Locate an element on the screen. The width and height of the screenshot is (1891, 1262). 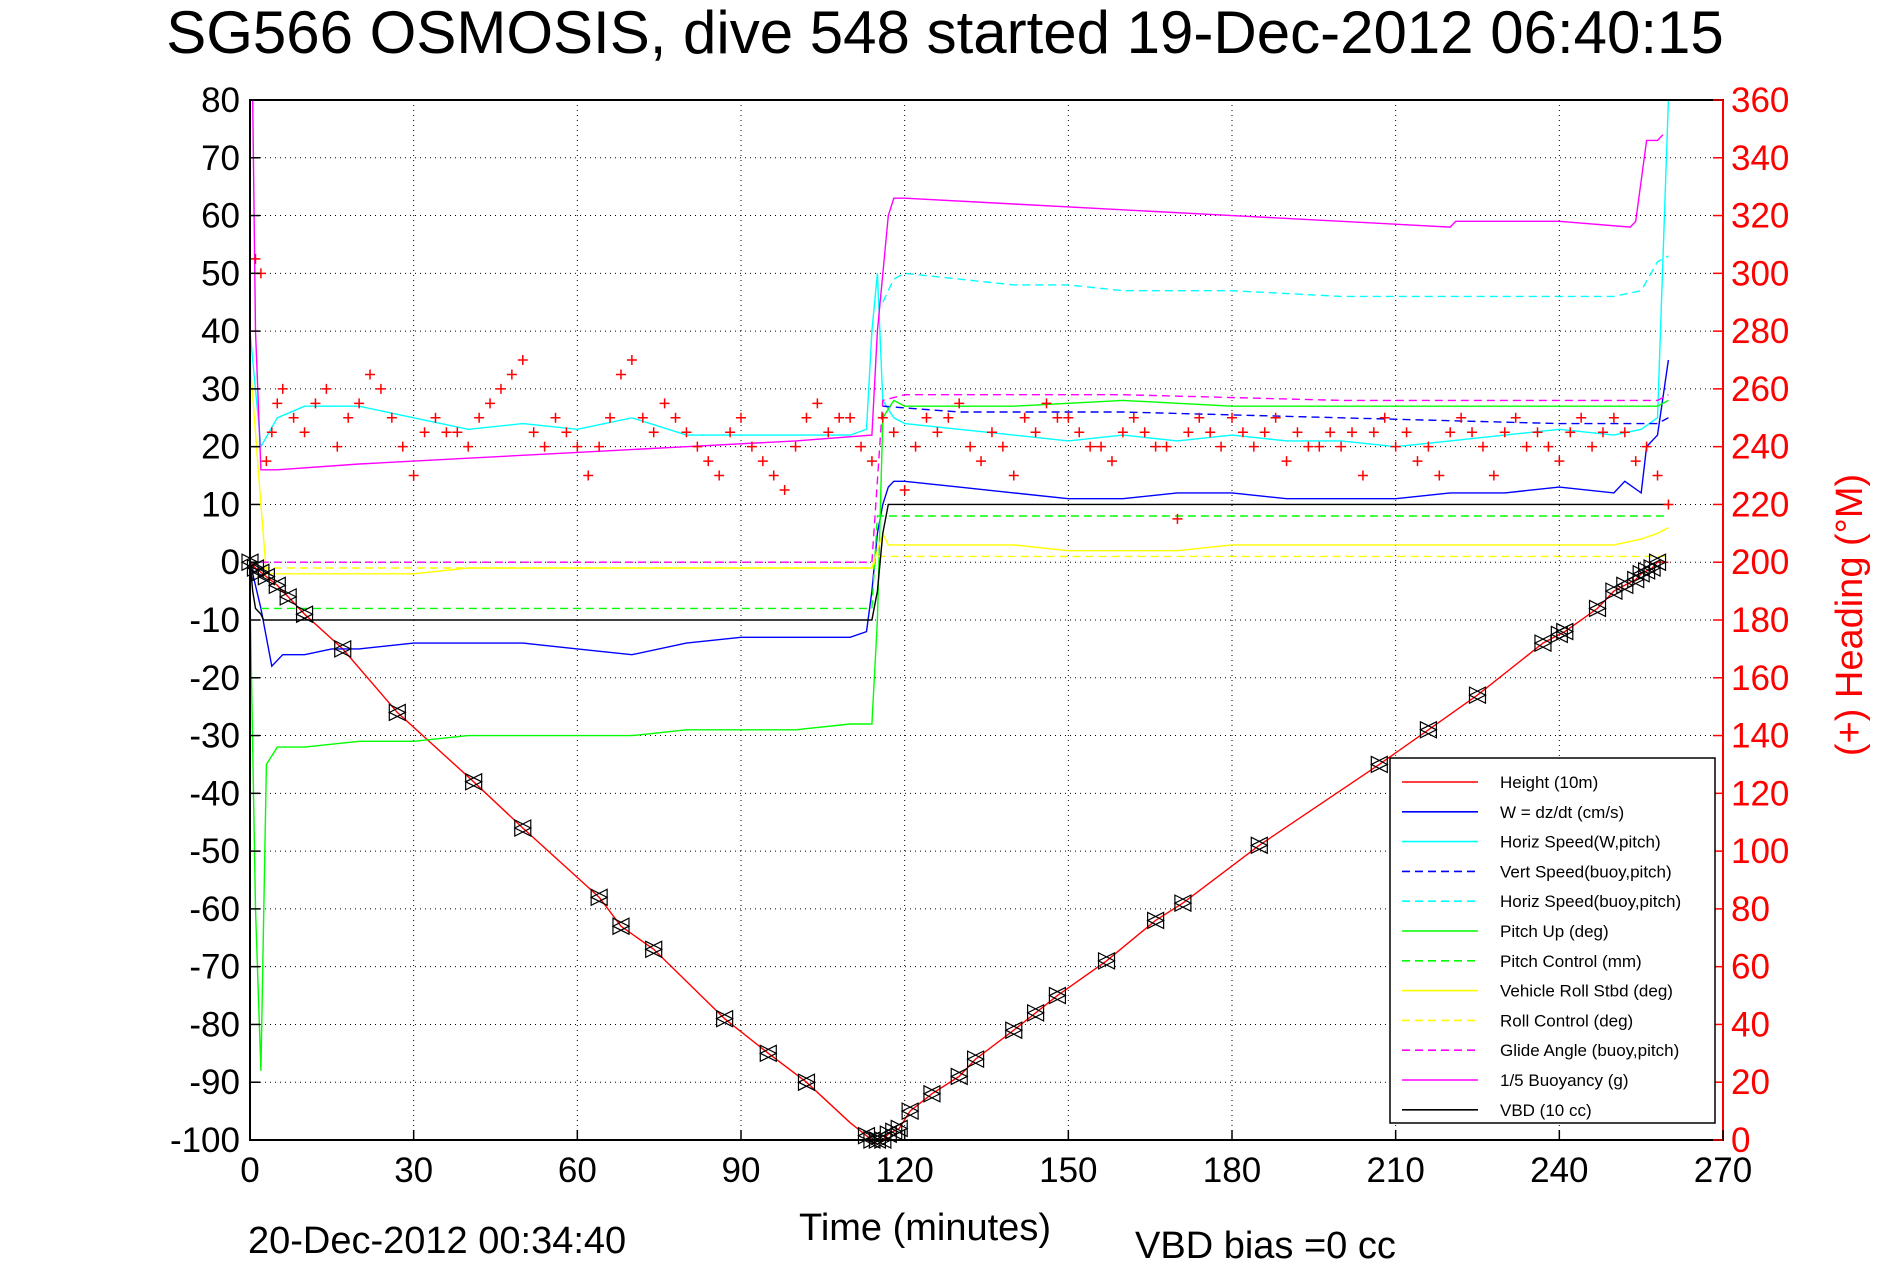
series-4-line is located at coordinates (1275, 279).